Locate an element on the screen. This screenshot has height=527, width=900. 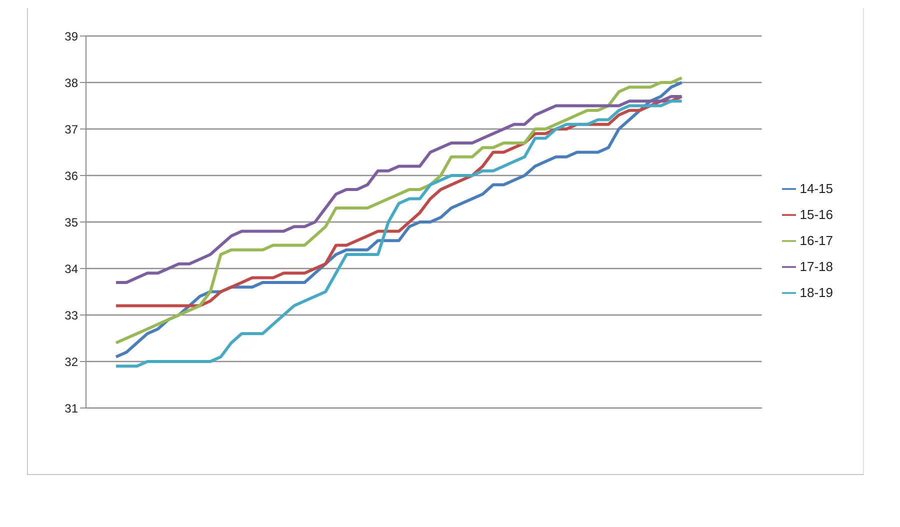
legend-label: 18-19 is located at coordinates (816, 292).